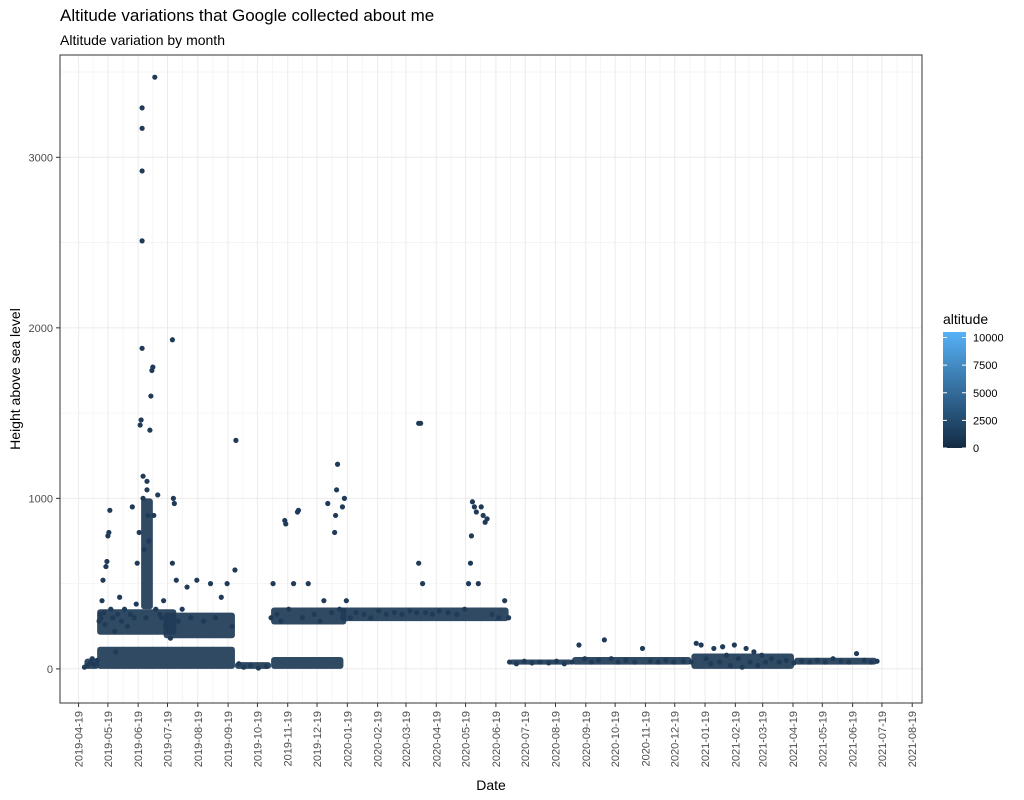 The width and height of the screenshot is (1024, 800). I want to click on x-tick-label: 2020-09-19, so click(587, 739).